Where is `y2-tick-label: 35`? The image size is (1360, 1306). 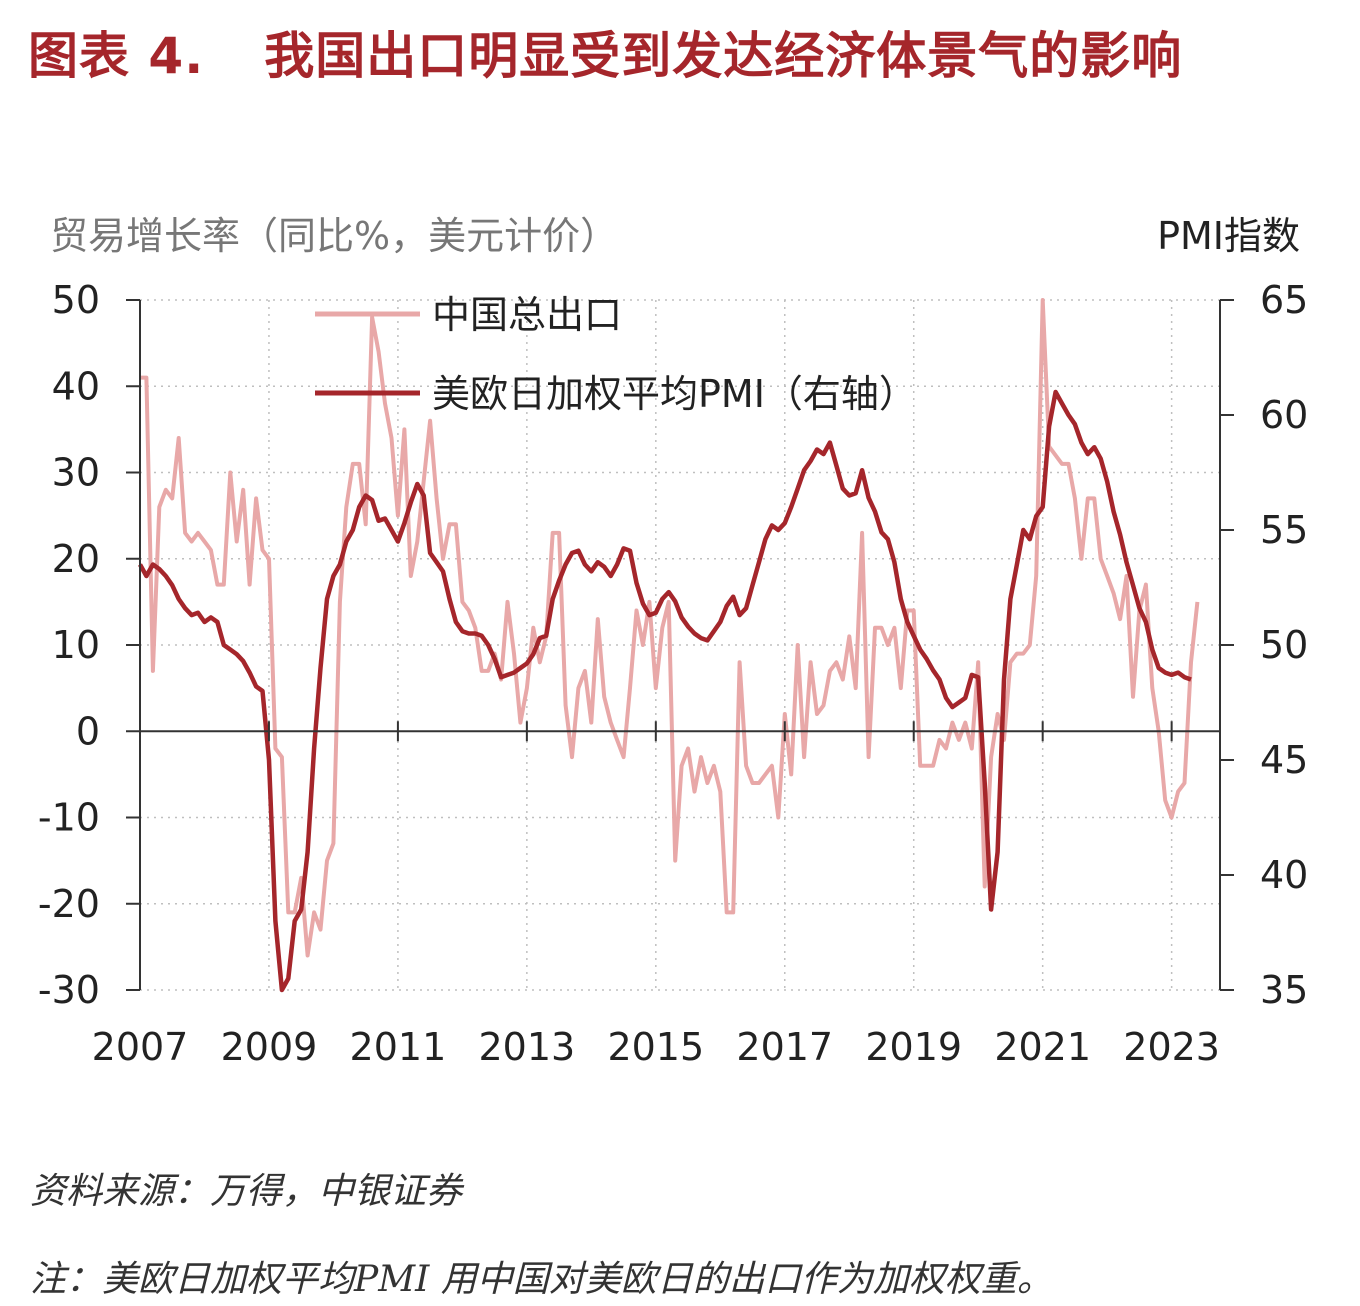
y2-tick-label: 35 is located at coordinates (1284, 990).